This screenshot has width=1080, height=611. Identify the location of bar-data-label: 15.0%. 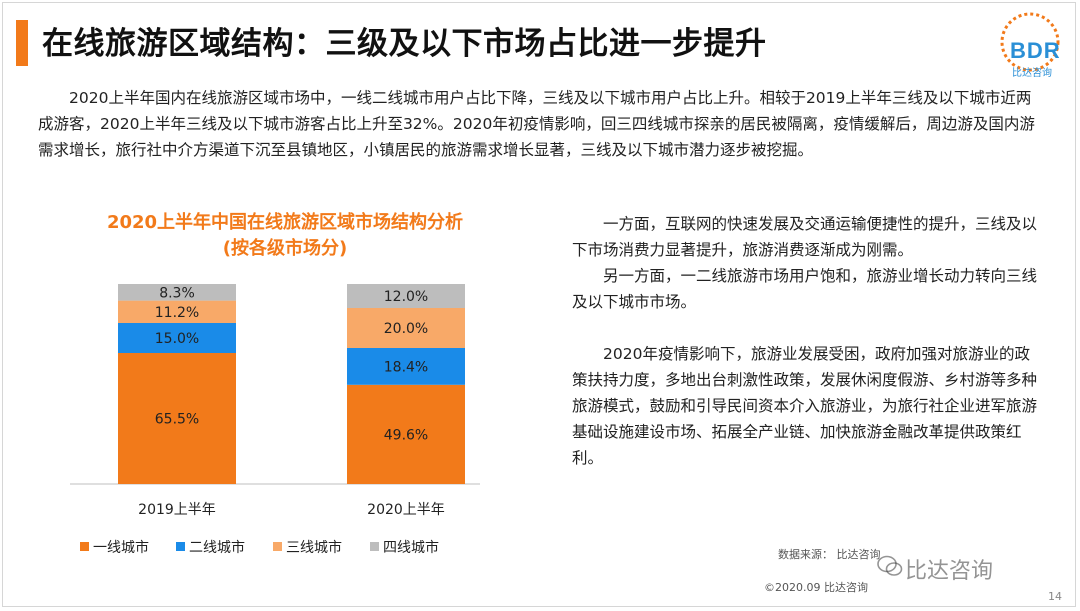
(177, 339).